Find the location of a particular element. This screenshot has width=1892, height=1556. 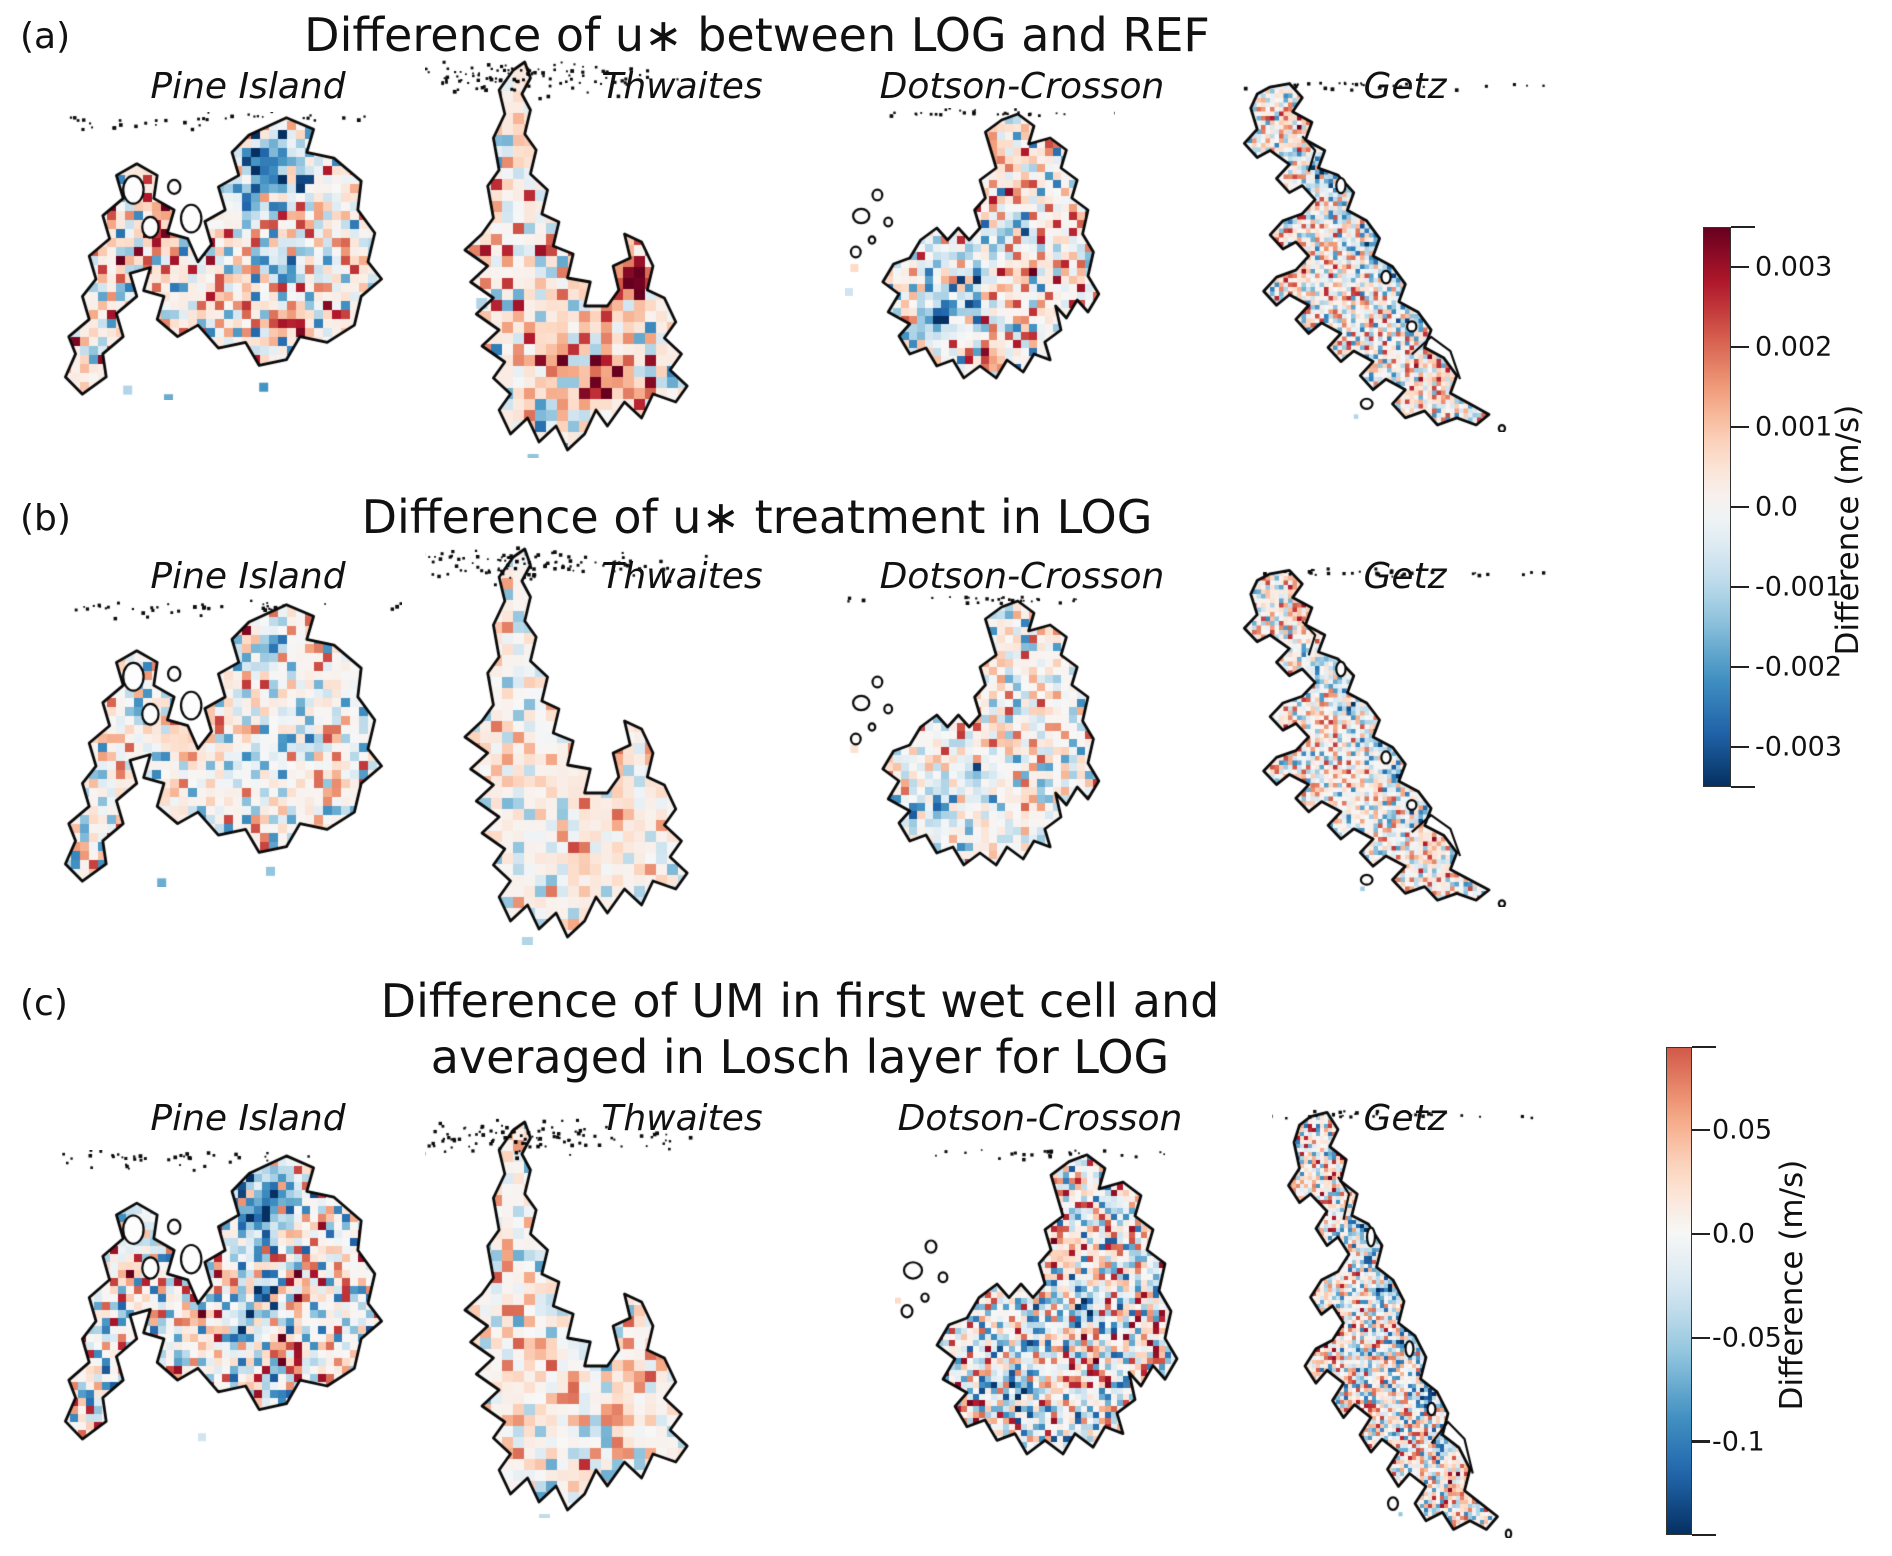

map-getz-panel-b is located at coordinates (1386, 737).